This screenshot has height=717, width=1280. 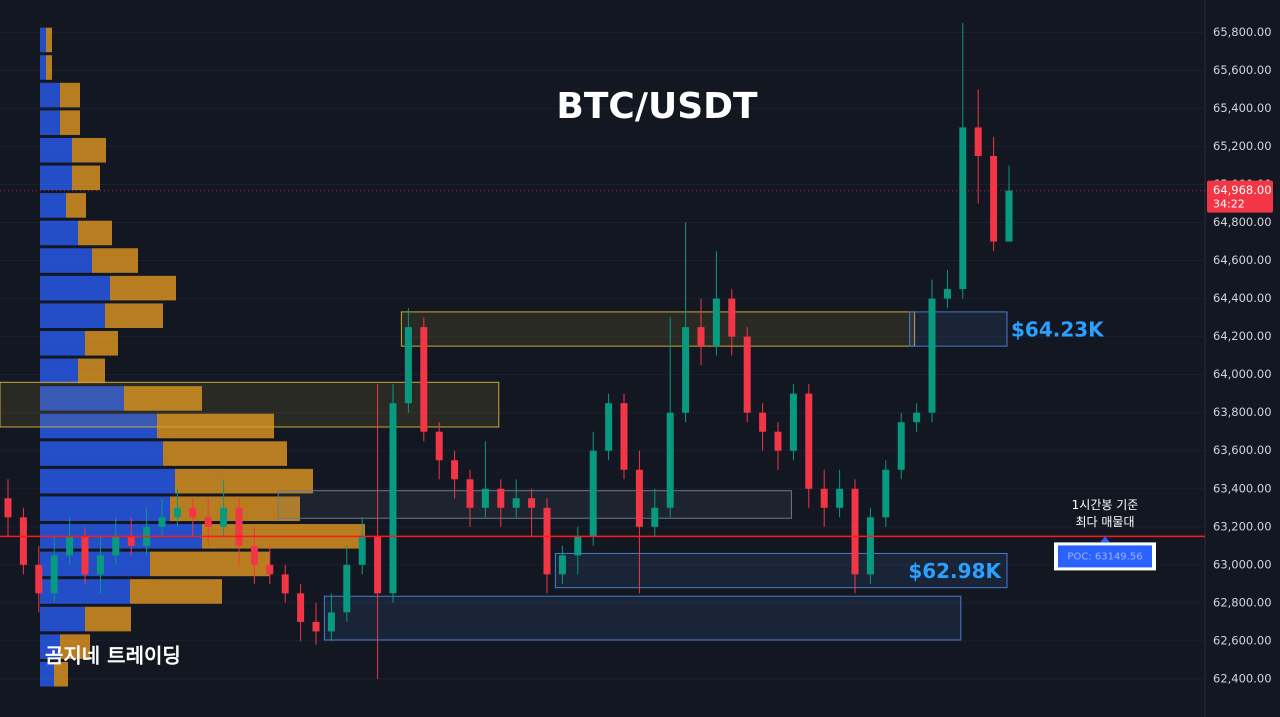 What do you see at coordinates (1105, 556) in the screenshot?
I see `poc-box` at bounding box center [1105, 556].